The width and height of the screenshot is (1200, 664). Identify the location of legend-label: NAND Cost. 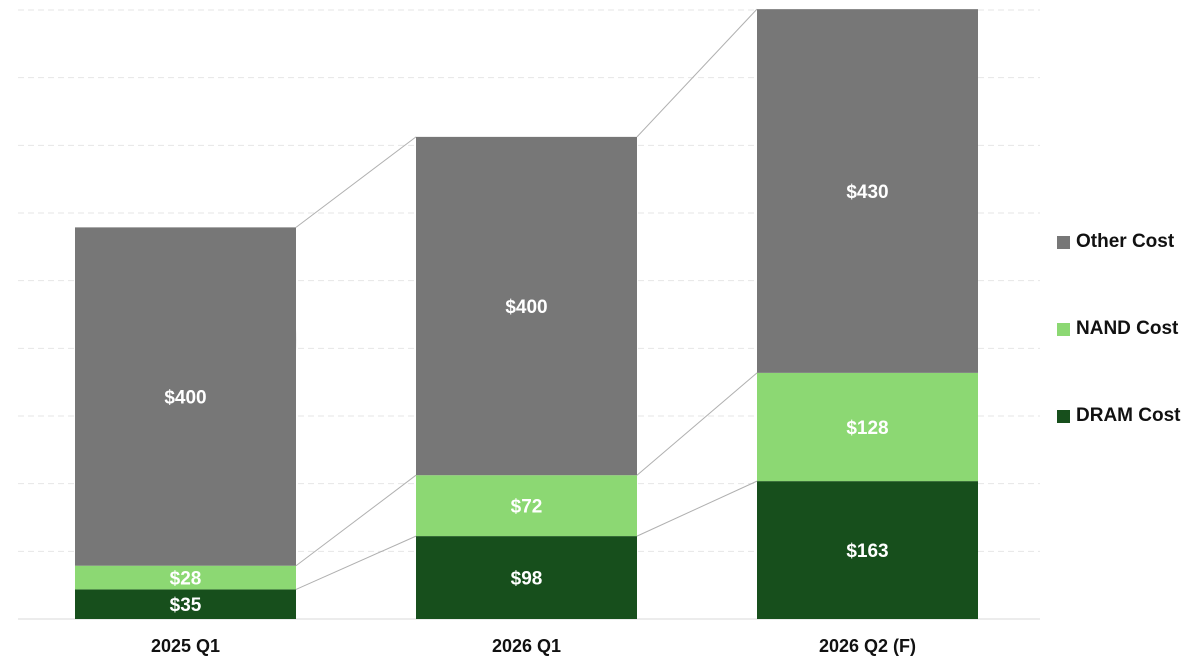
(1127, 328).